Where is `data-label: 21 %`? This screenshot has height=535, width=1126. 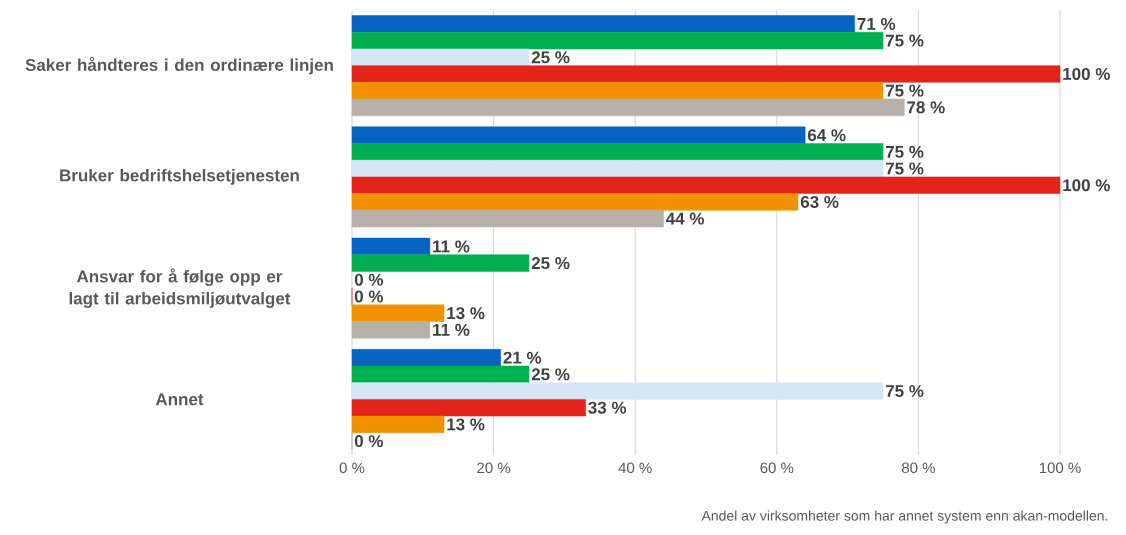
data-label: 21 % is located at coordinates (522, 357).